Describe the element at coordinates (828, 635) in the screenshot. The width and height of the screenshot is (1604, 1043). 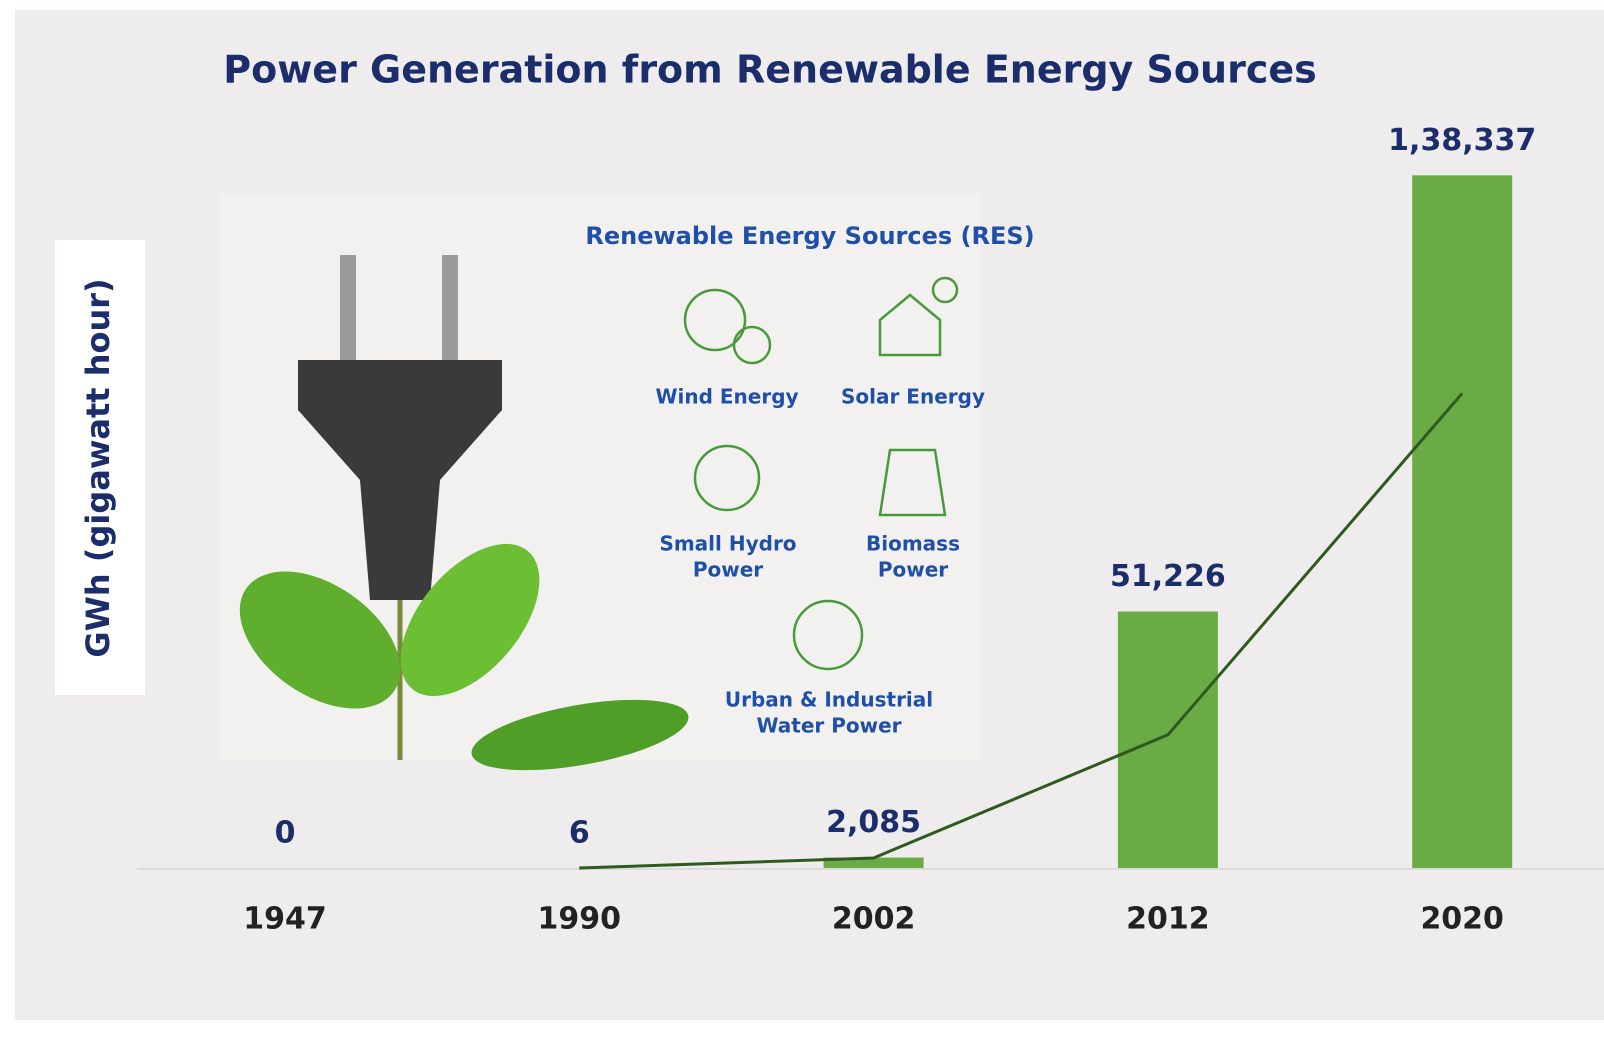
I see `water-icon` at that location.